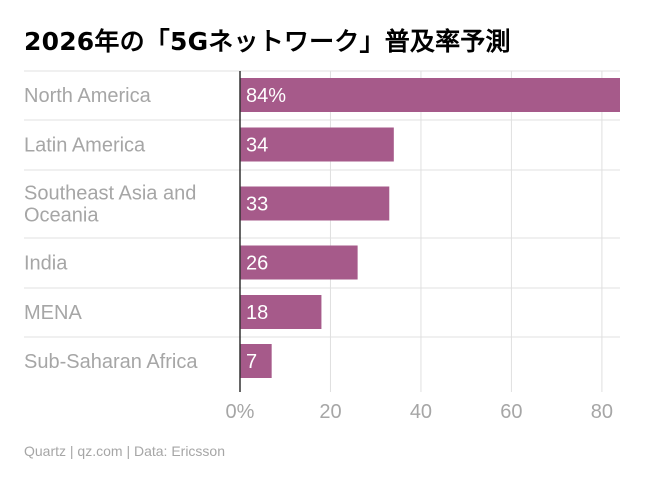 The height and width of the screenshot is (485, 645). I want to click on chart-title: 2026年の「5Gネットワーク」普及率予測, so click(267, 41).